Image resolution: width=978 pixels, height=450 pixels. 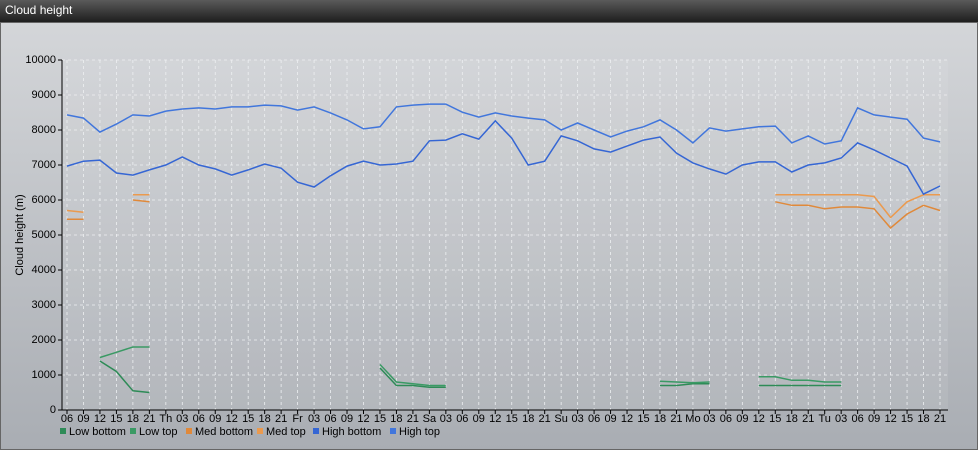 I want to click on x-tick-label: Su, so click(x=560, y=419).